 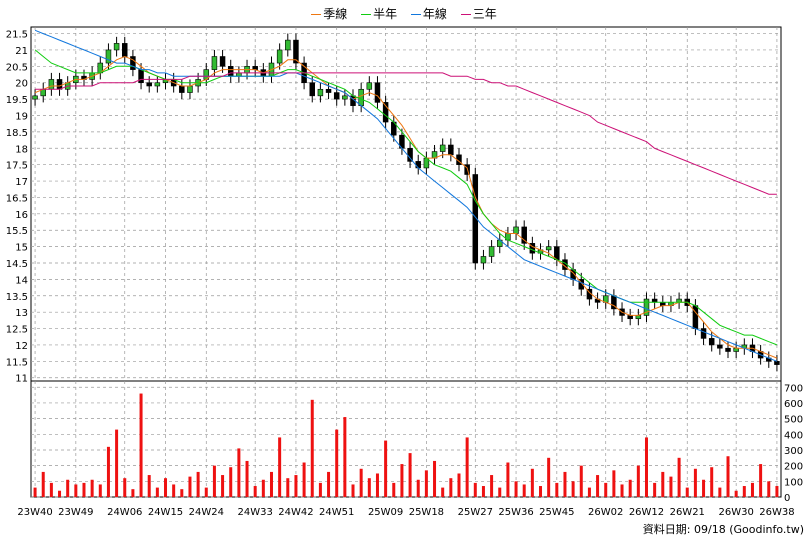 What do you see at coordinates (255, 512) in the screenshot?
I see `time-tick-label: 24W33` at bounding box center [255, 512].